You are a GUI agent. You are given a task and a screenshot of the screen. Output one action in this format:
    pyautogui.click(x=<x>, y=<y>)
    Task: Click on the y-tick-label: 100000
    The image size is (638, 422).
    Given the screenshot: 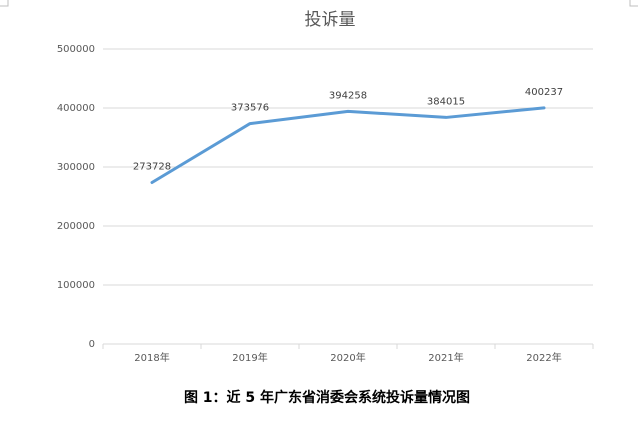 What is the action you would take?
    pyautogui.click(x=76, y=285)
    